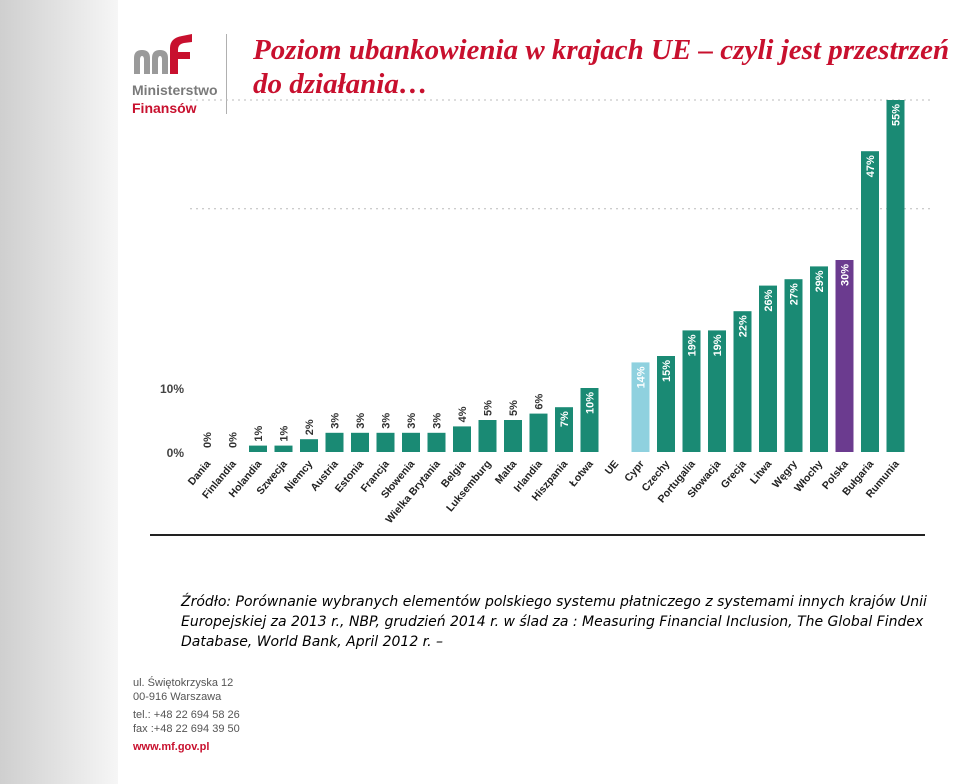 This screenshot has height=784, width=959. I want to click on data-label: 27%, so click(795, 294).